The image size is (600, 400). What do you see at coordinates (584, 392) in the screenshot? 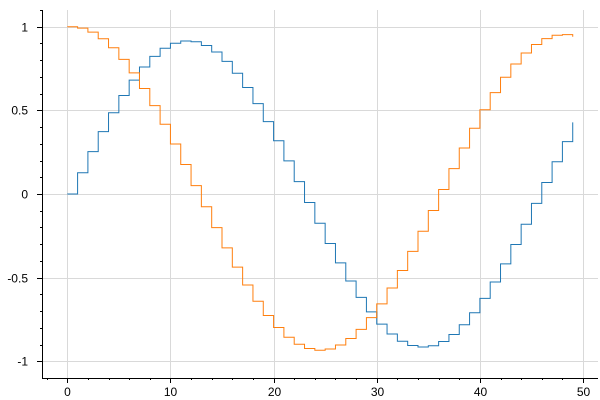
I see `x-tick-label-5: 50` at bounding box center [584, 392].